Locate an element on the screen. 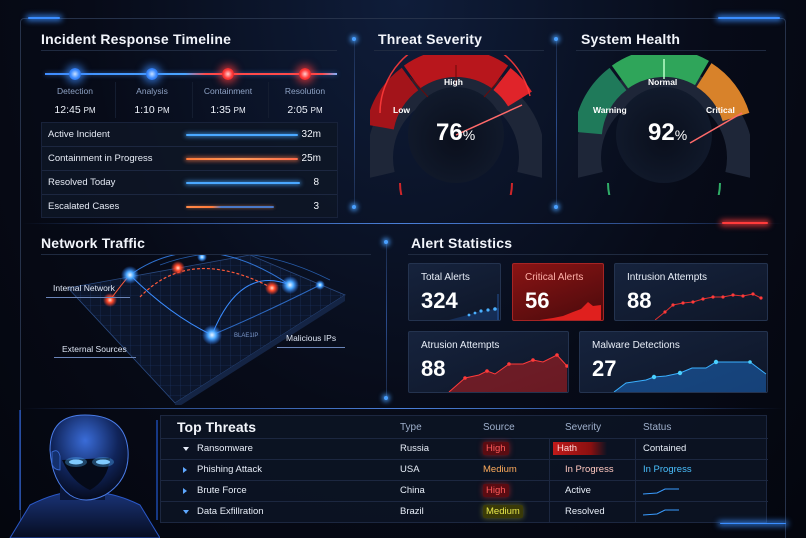 This screenshot has width=806, height=538. table-title: Top Threats is located at coordinates (217, 427).